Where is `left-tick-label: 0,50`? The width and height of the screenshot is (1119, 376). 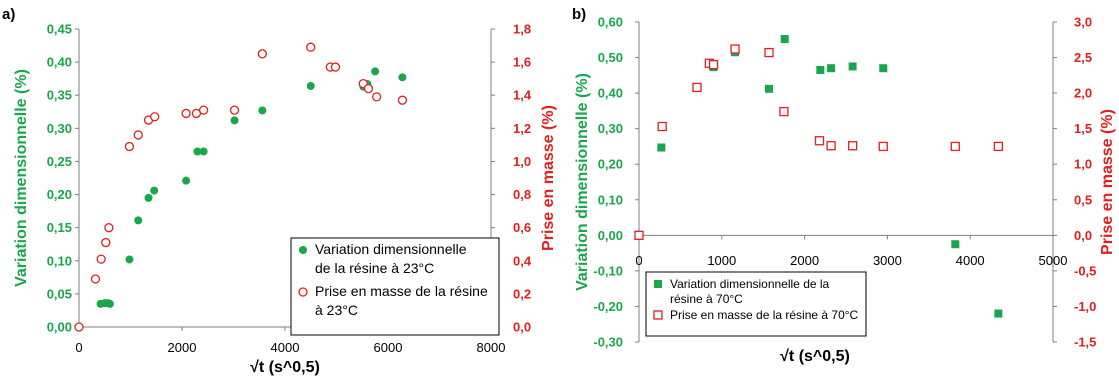 left-tick-label: 0,50 is located at coordinates (610, 57).